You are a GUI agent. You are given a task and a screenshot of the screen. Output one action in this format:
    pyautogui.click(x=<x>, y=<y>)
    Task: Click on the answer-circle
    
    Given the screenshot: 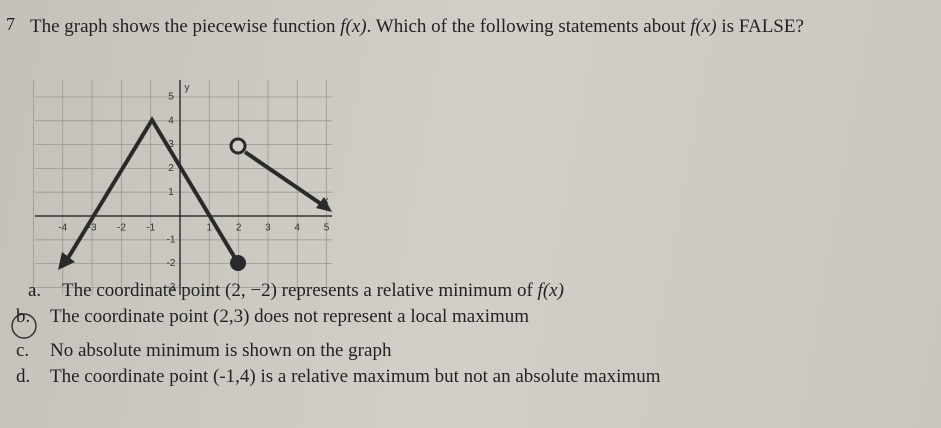 What is the action you would take?
    pyautogui.click(x=24, y=326)
    